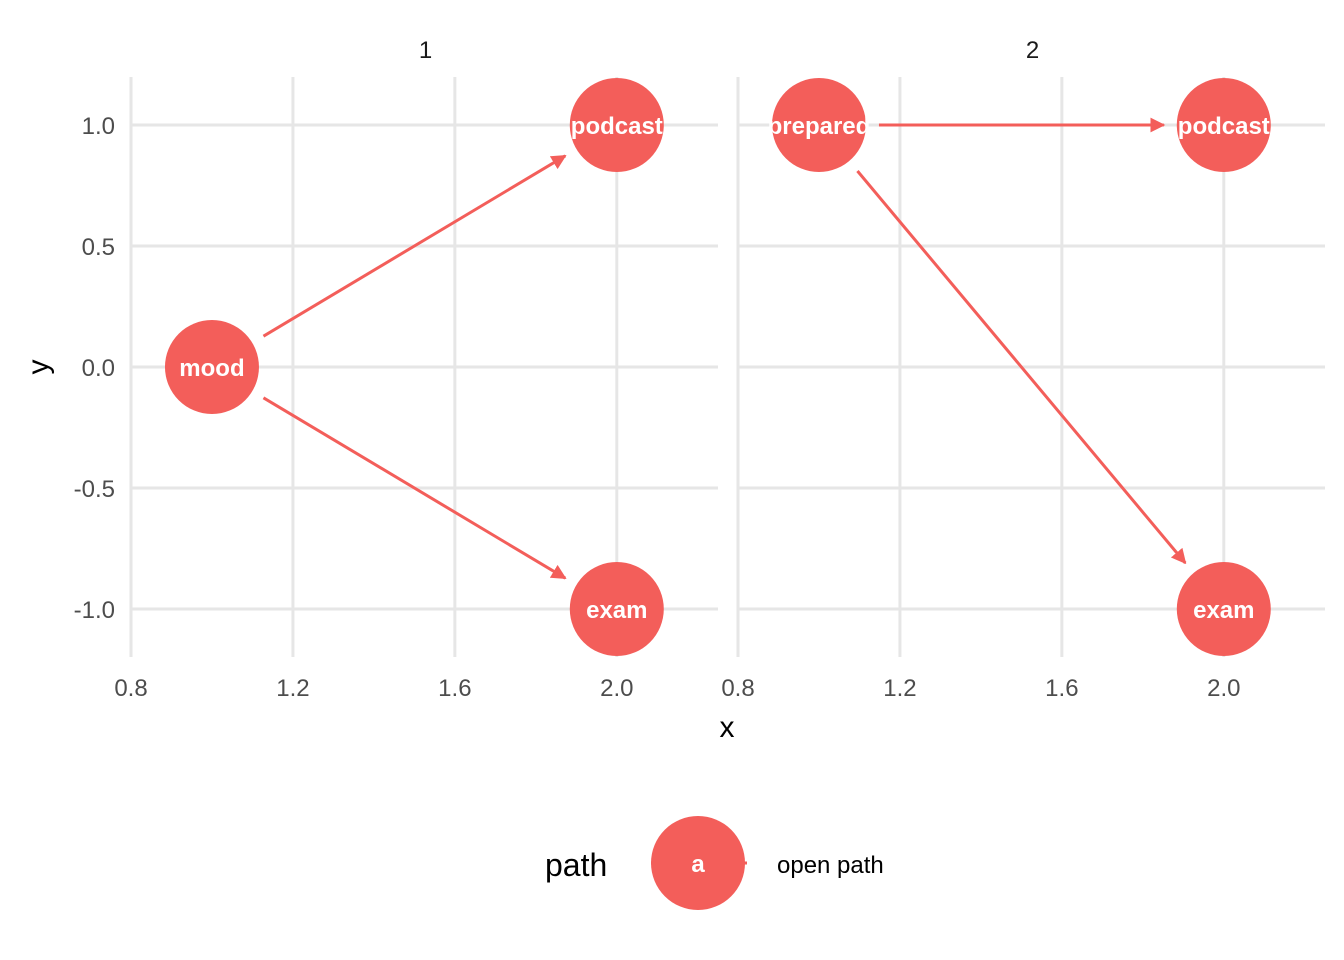 The width and height of the screenshot is (1344, 960). Describe the element at coordinates (830, 865) in the screenshot. I see `legend-entry-open-path: open path` at that location.